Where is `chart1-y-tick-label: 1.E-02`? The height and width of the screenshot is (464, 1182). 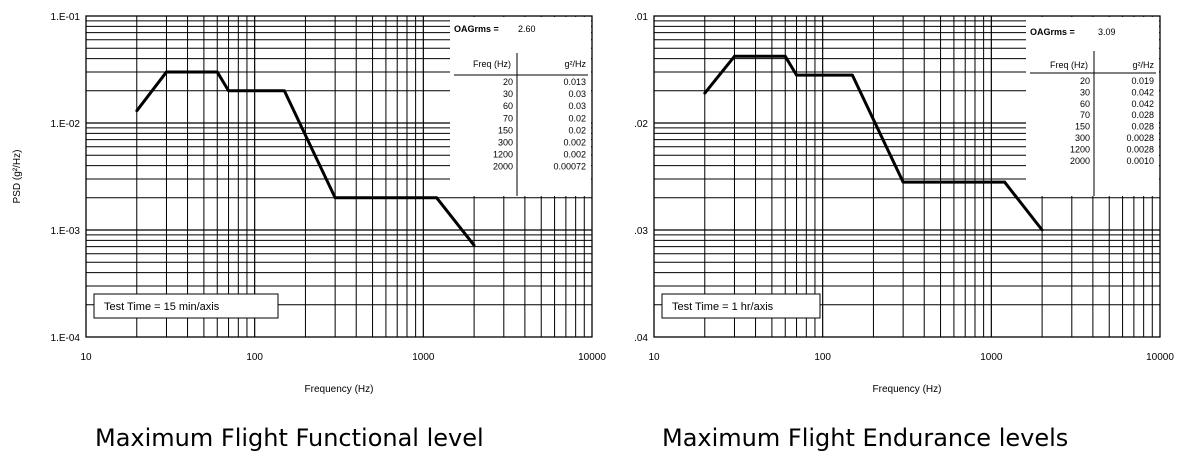 chart1-y-tick-label: 1.E-02 is located at coordinates (66, 124).